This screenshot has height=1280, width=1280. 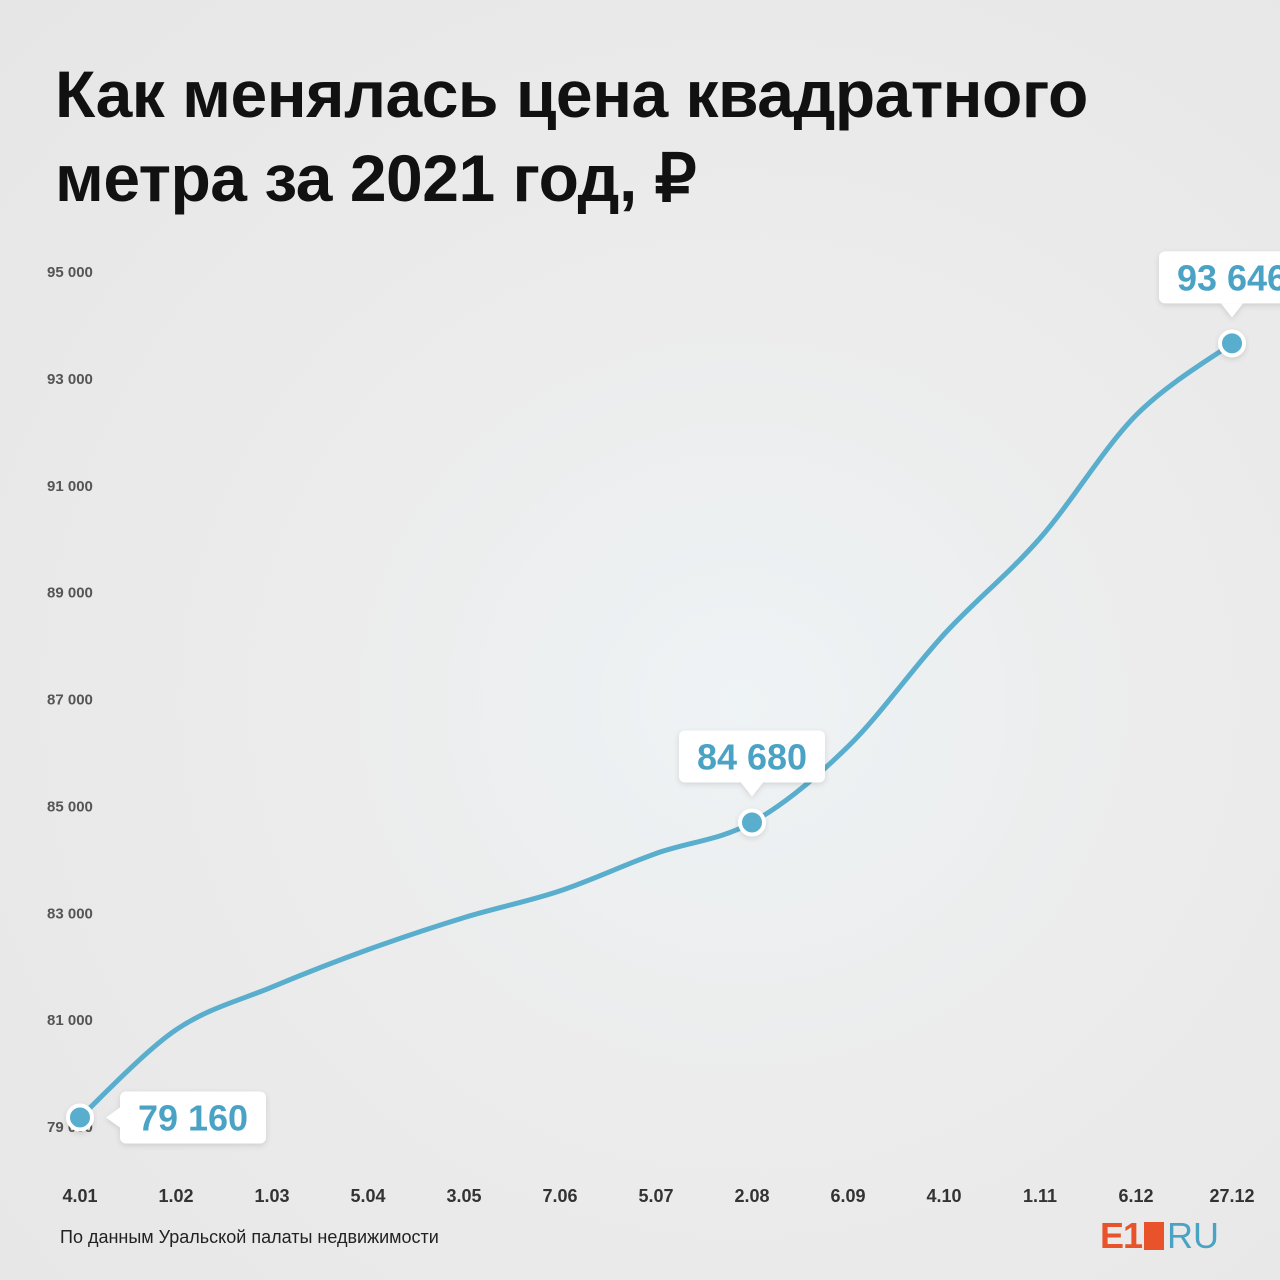 What do you see at coordinates (175, 1196) in the screenshot?
I see `x-tick-label: 1.02` at bounding box center [175, 1196].